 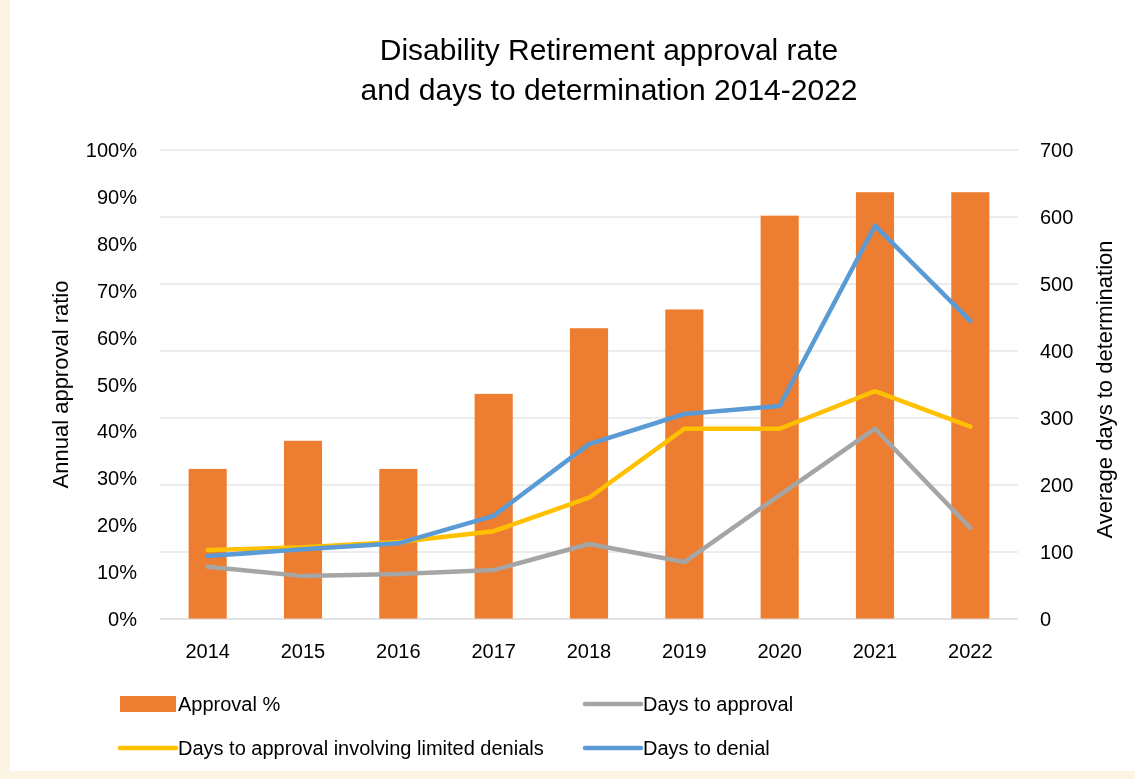 What do you see at coordinates (207, 651) in the screenshot?
I see `x-tick-label: 2014` at bounding box center [207, 651].